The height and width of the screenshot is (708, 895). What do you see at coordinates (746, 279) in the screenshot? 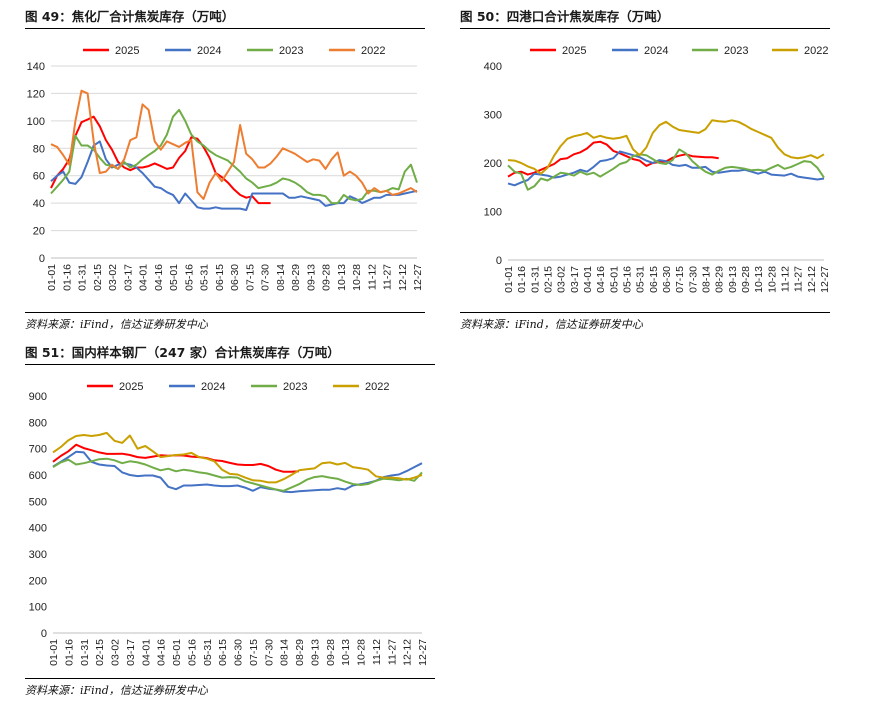
I see `x-tick-label: 09-28` at bounding box center [746, 279].